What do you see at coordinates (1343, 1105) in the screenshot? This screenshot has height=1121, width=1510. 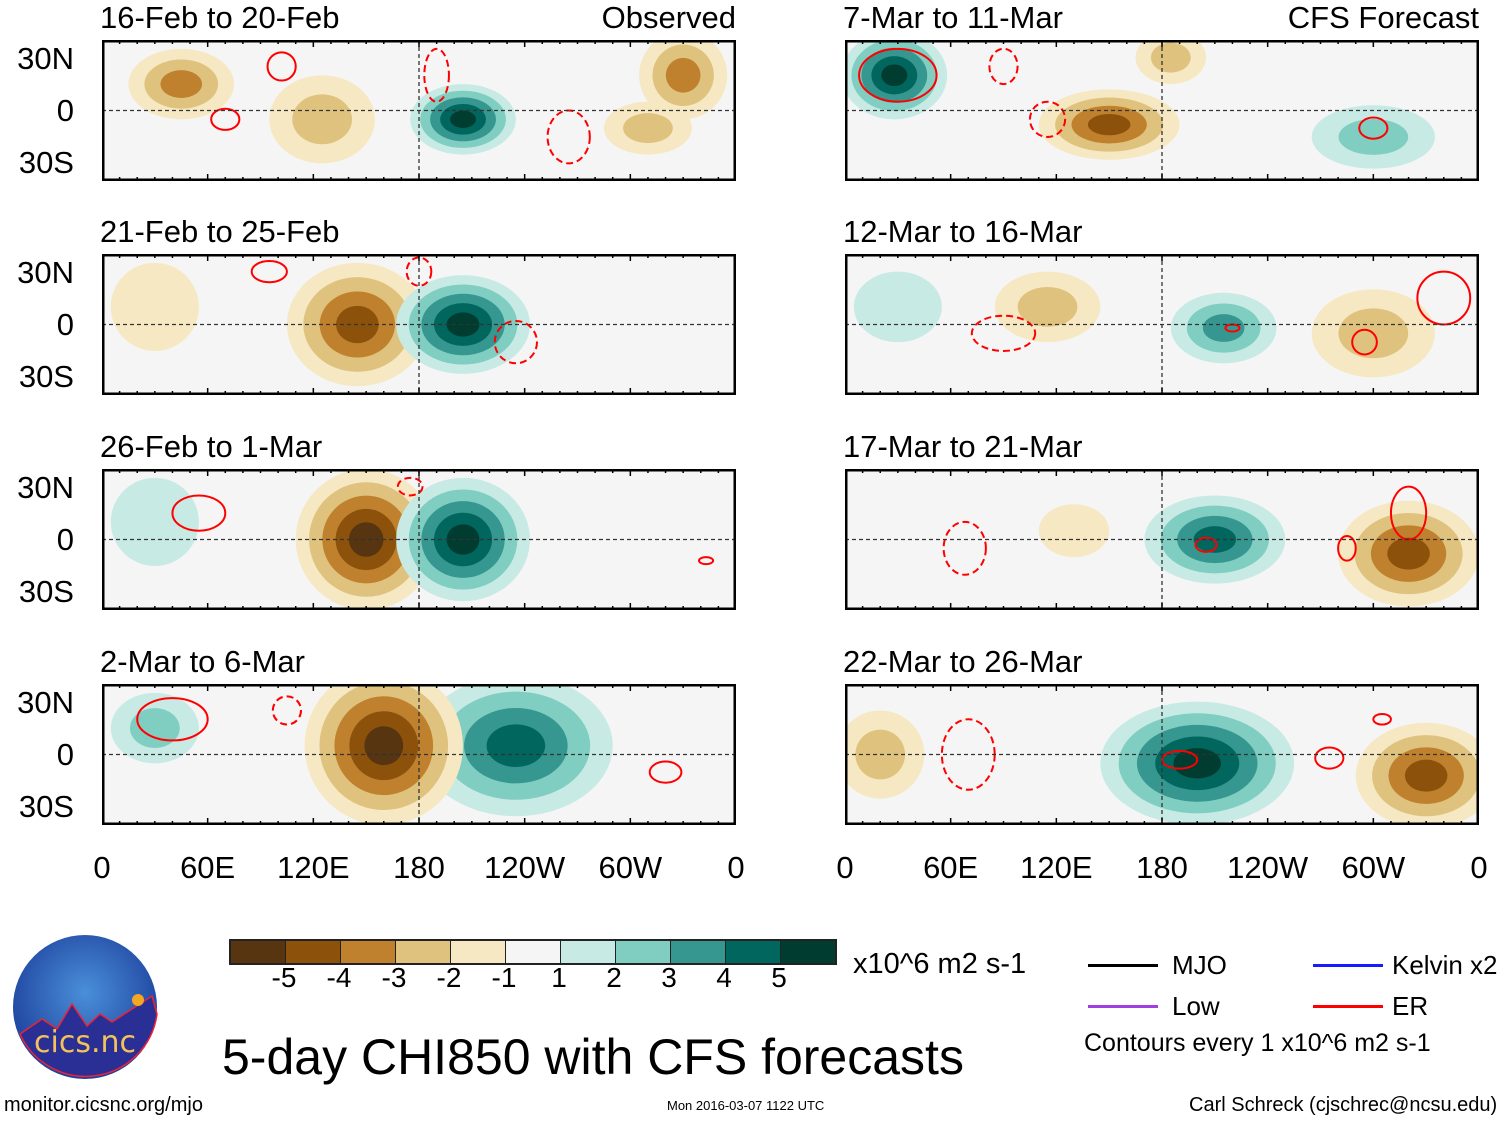 I see `footer-author: Carl Schreck (cjschrec@ncsu.edu)` at bounding box center [1343, 1105].